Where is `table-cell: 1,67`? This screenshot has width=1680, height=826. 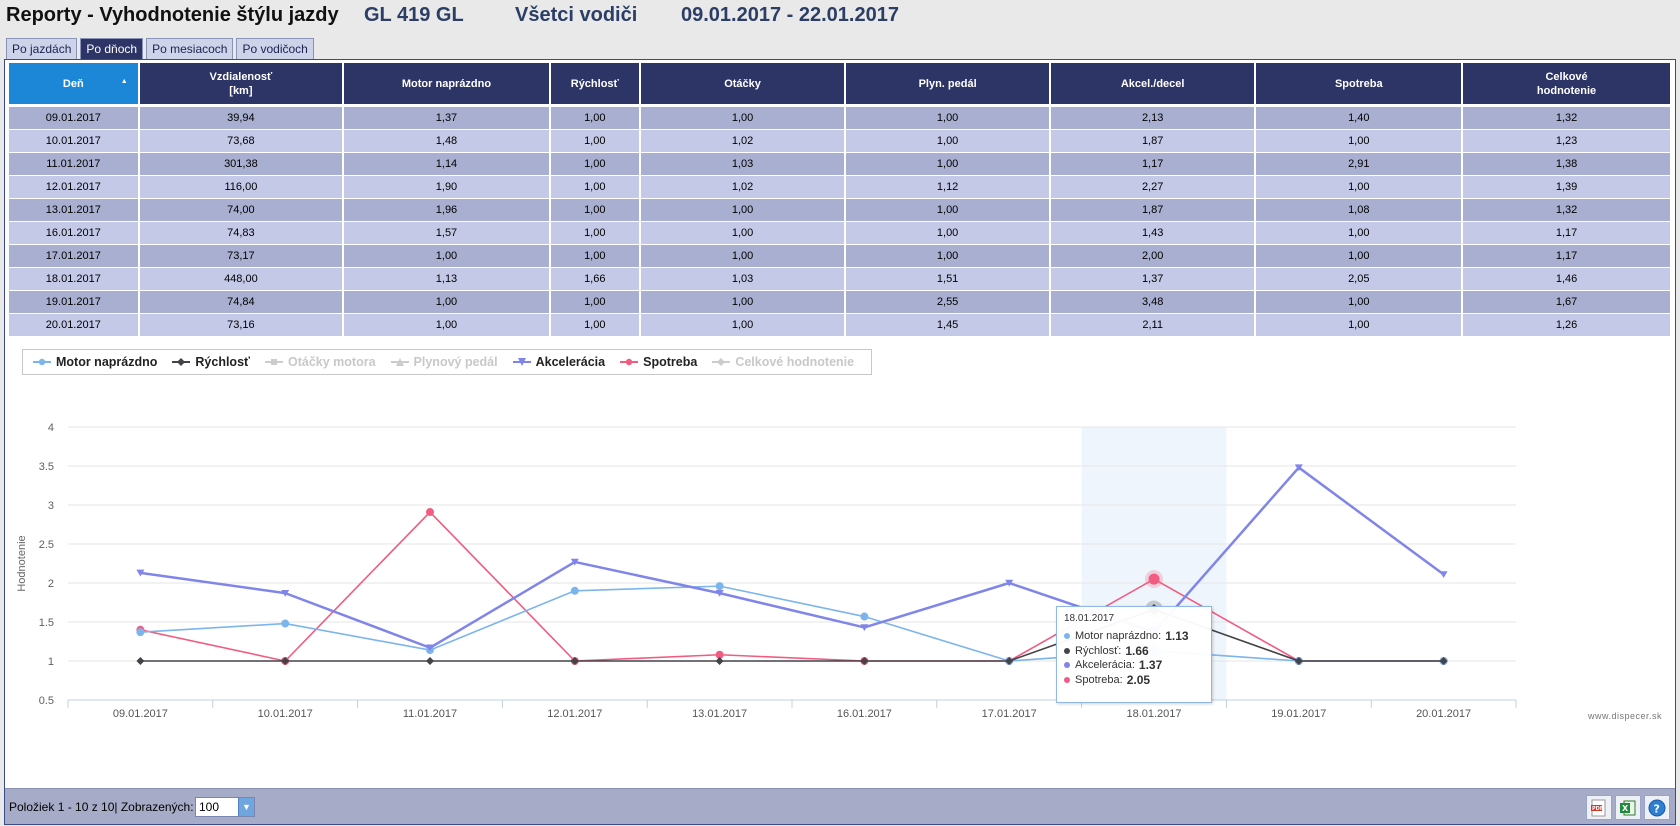 table-cell: 1,67 is located at coordinates (1567, 301).